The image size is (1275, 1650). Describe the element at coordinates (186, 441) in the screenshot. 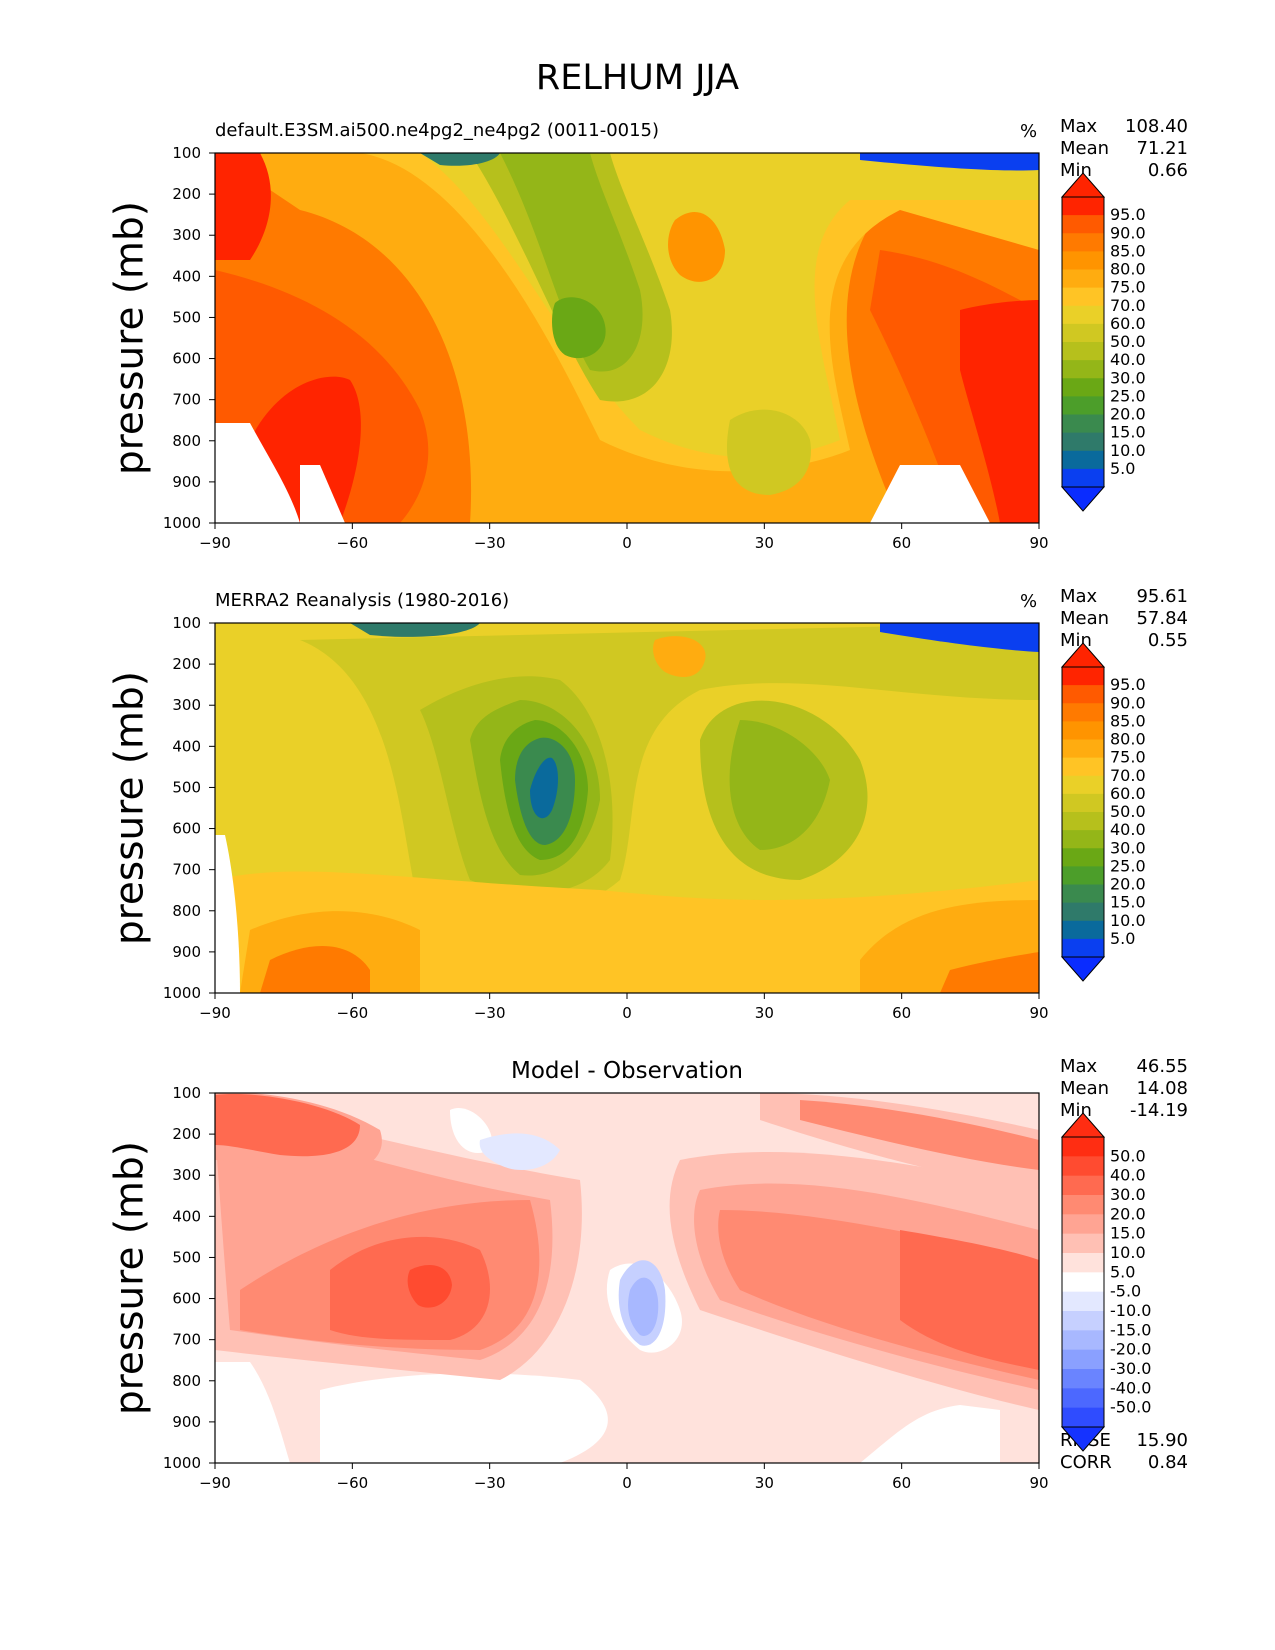

I see `y-tick-label: 800` at that location.